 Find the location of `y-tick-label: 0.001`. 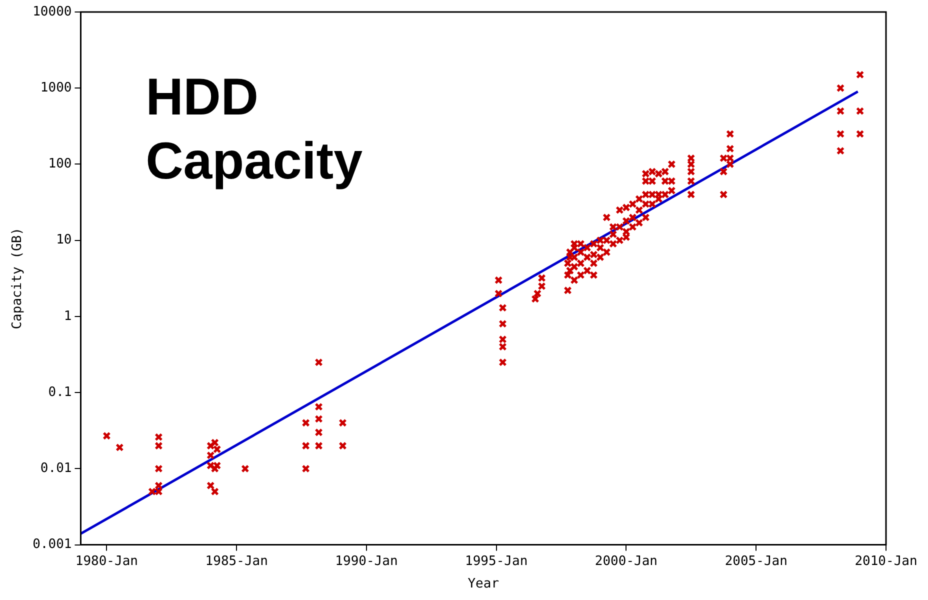

y-tick-label: 0.001 is located at coordinates (52, 544).